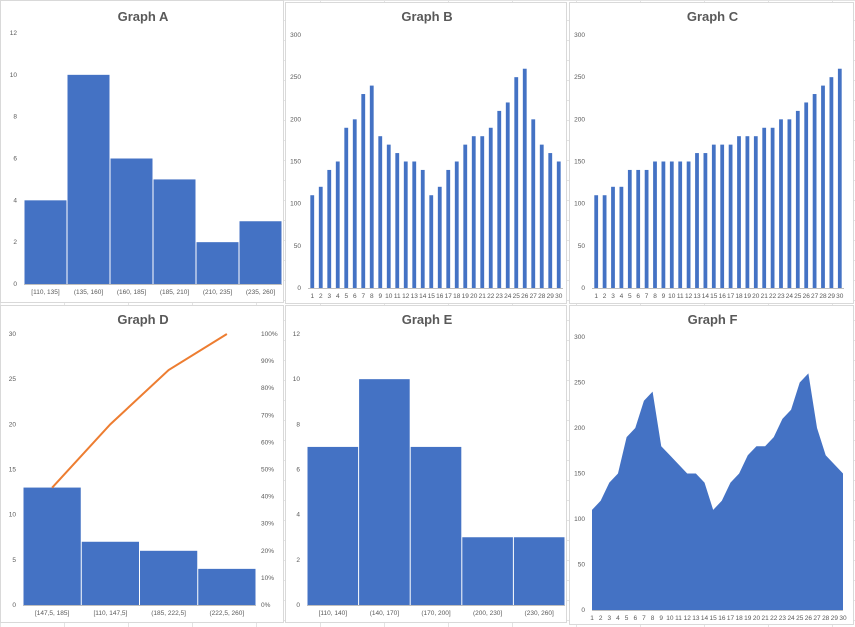 Image resolution: width=855 pixels, height=627 pixels. I want to click on chart-title: Graph E, so click(427, 319).